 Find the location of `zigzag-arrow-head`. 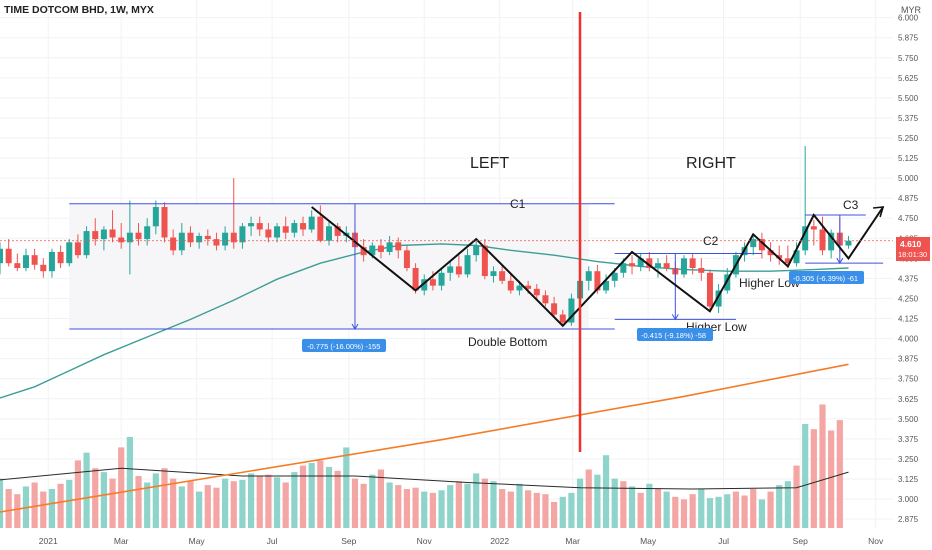

zigzag-arrow-head is located at coordinates (879, 212).